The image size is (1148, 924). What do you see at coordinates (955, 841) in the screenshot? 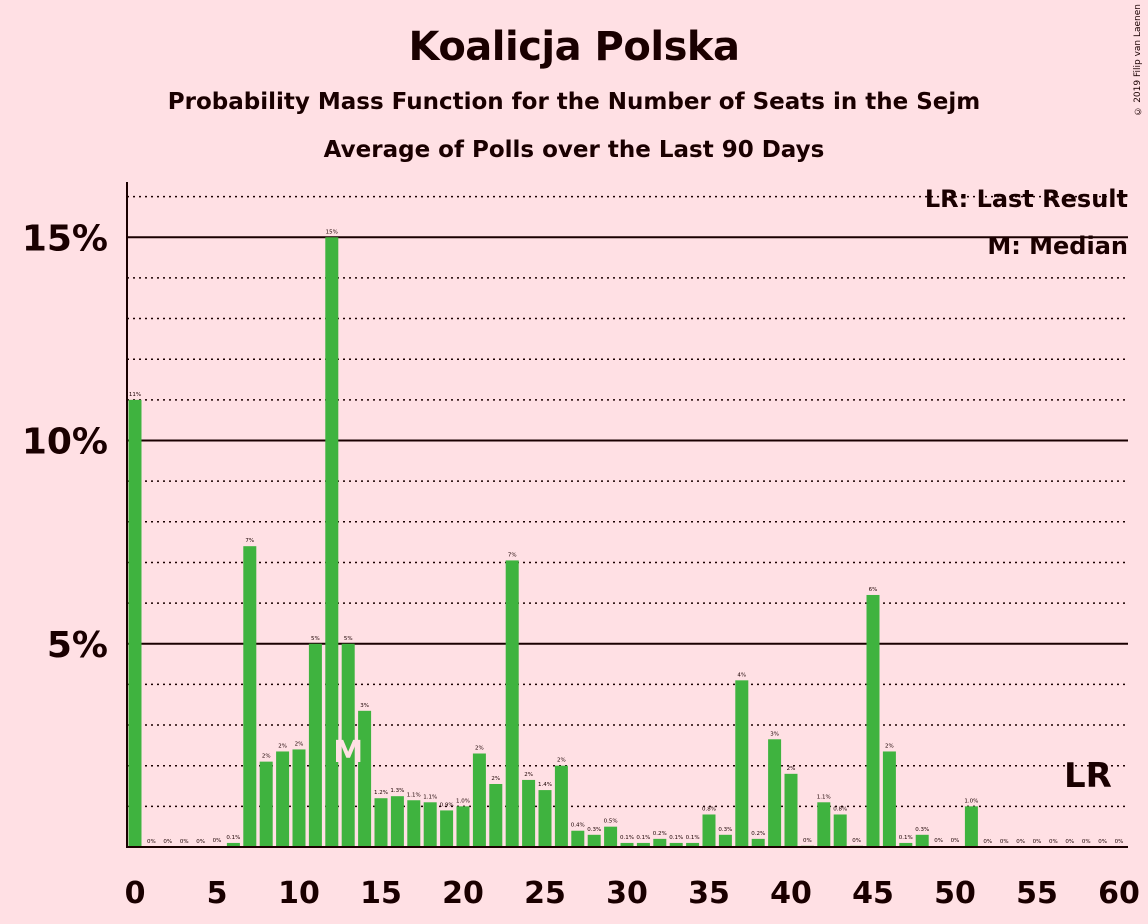
I see `data-label-seat-50: 0%` at bounding box center [955, 841].